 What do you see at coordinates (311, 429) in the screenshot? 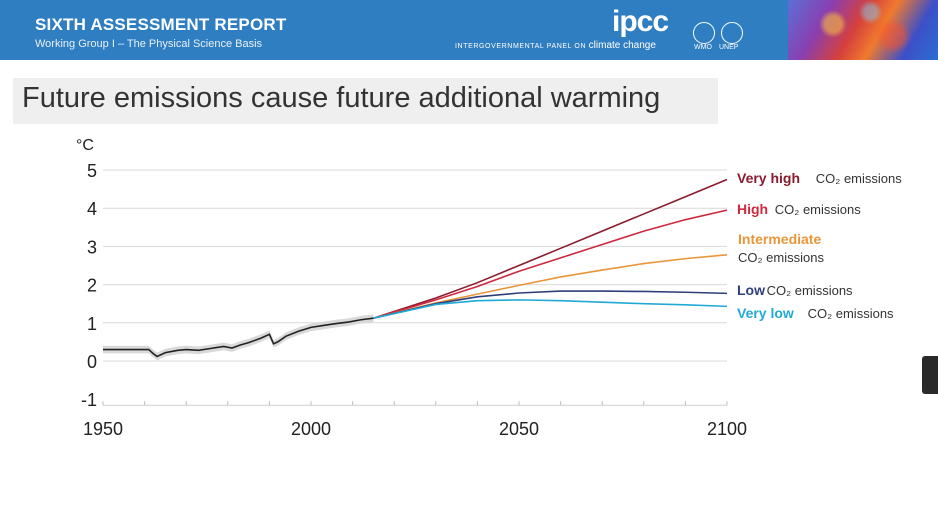
I see `x-tick-label: 2000` at bounding box center [311, 429].